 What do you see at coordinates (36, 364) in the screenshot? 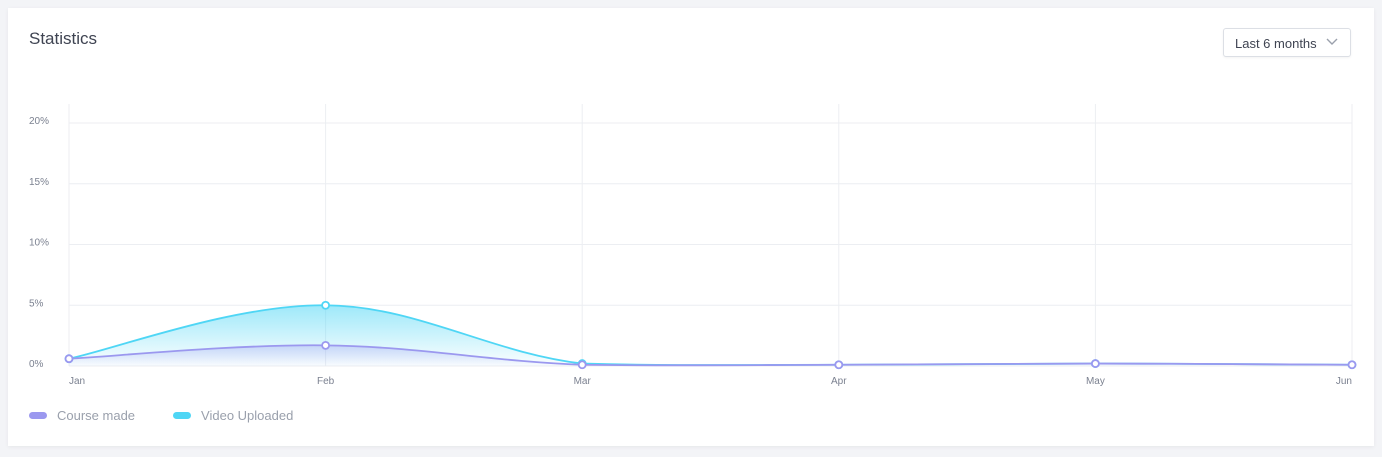
I see `y-tick-label: 0%` at bounding box center [36, 364].